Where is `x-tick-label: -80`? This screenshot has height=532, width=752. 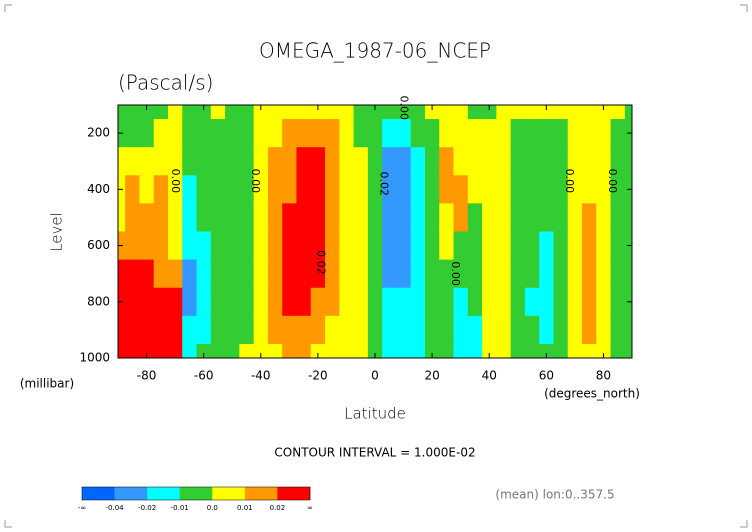 x-tick-label: -80 is located at coordinates (147, 376).